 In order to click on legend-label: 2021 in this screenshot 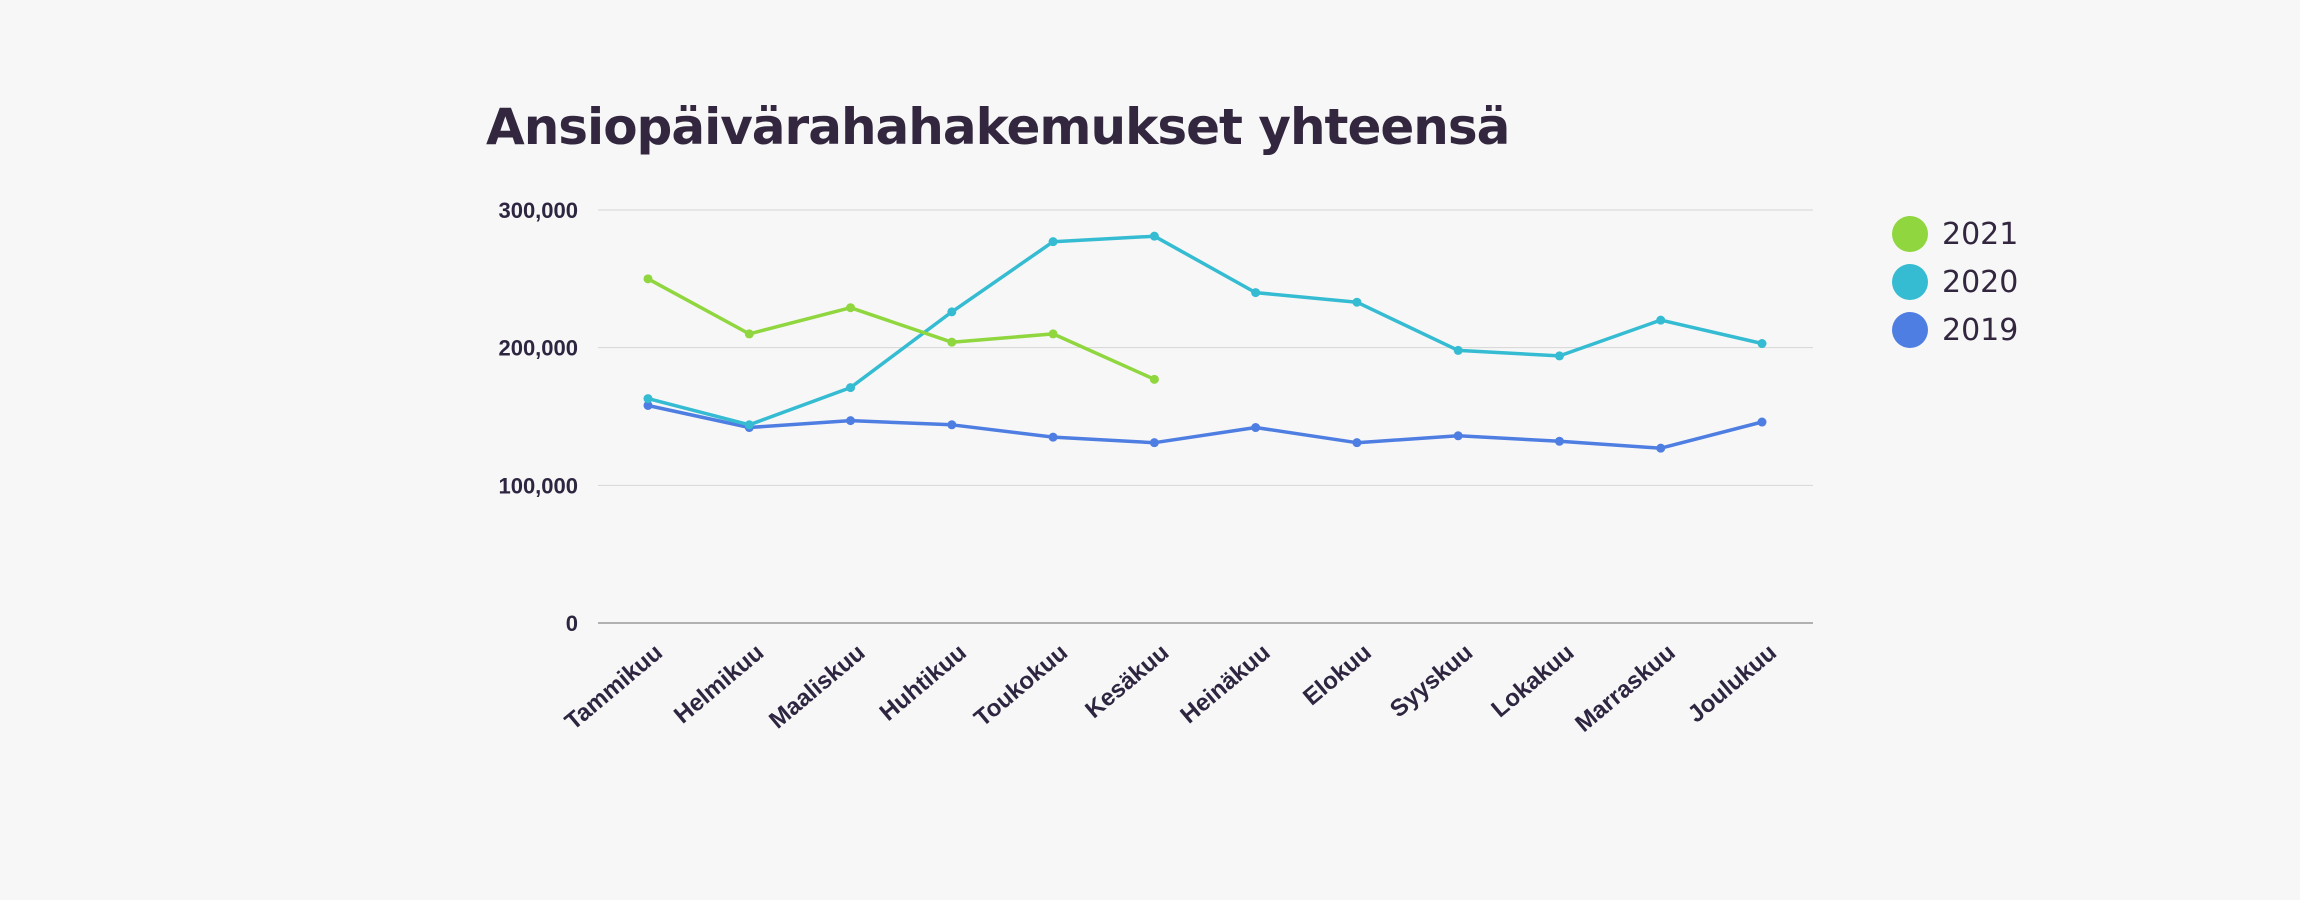, I will do `click(1980, 234)`.